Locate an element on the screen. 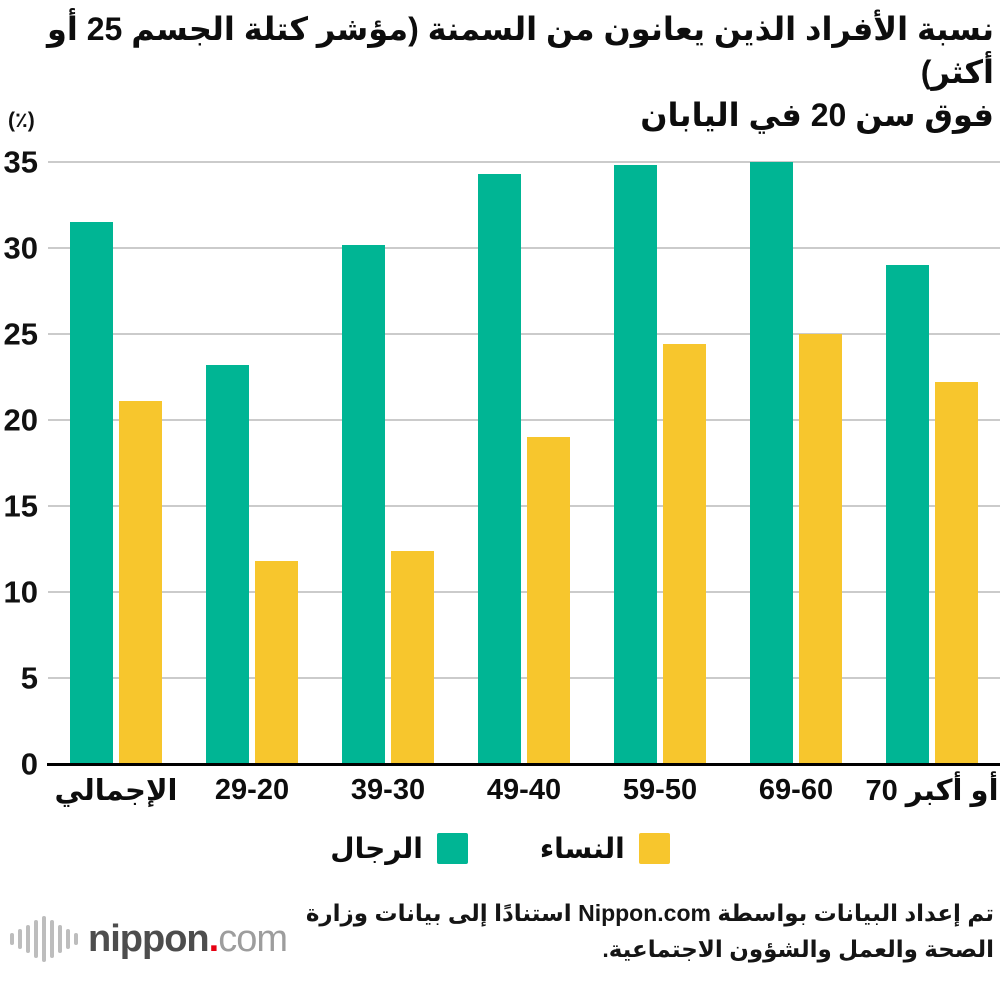  legend-item-women: النساء is located at coordinates (605, 848).